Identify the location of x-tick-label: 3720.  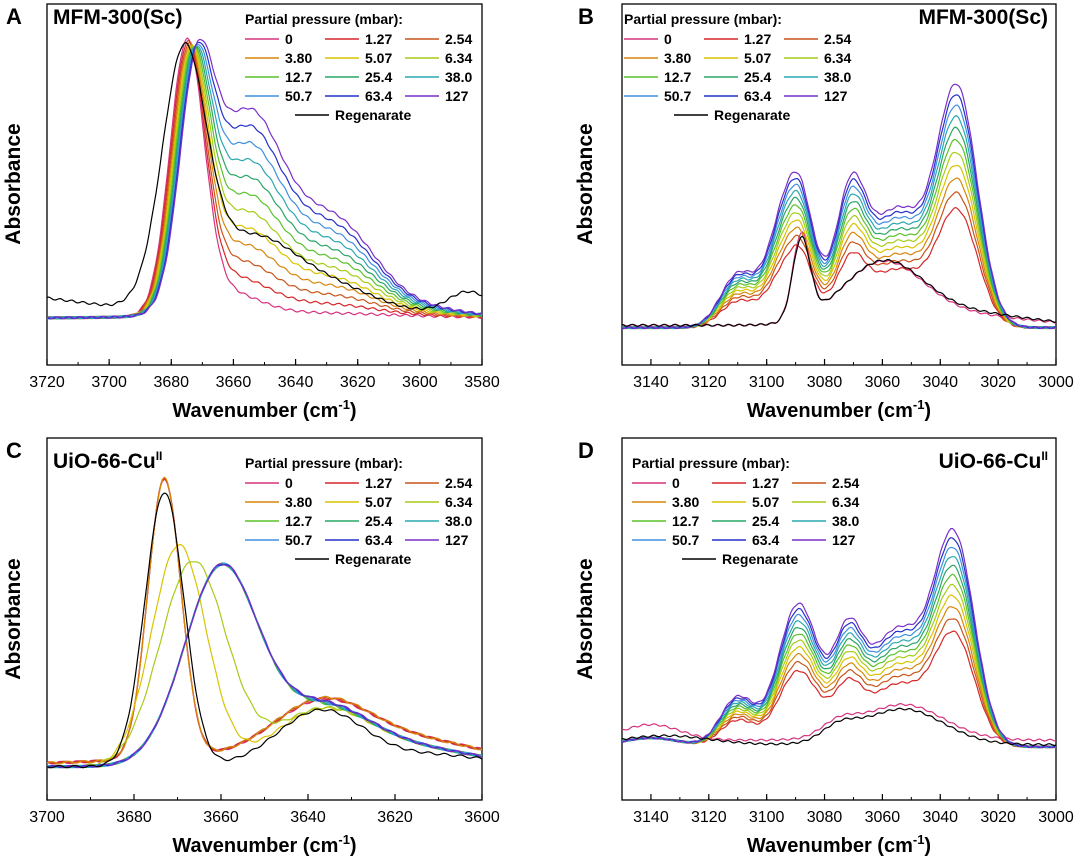
(47, 382).